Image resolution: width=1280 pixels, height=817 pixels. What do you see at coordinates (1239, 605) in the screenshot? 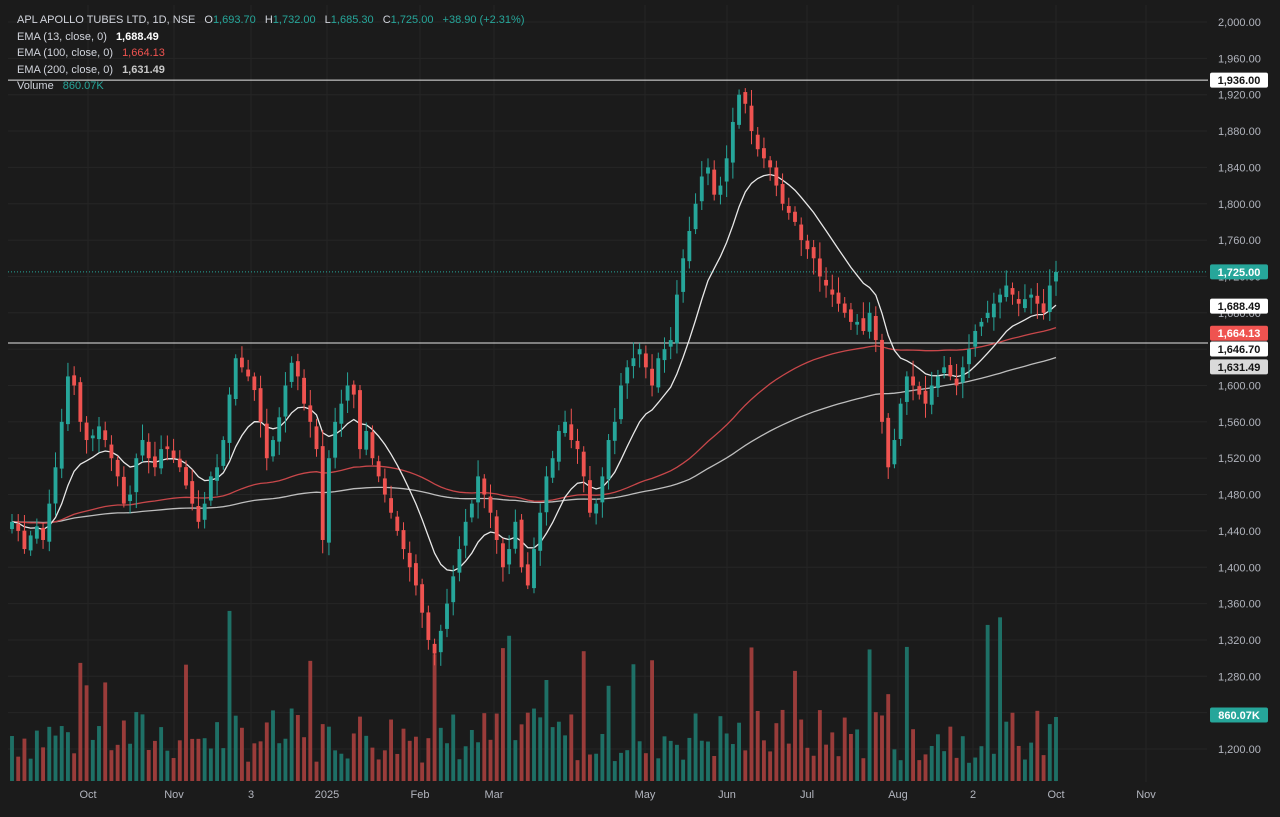
I see `price-tick-label: 1,360.00` at bounding box center [1239, 605].